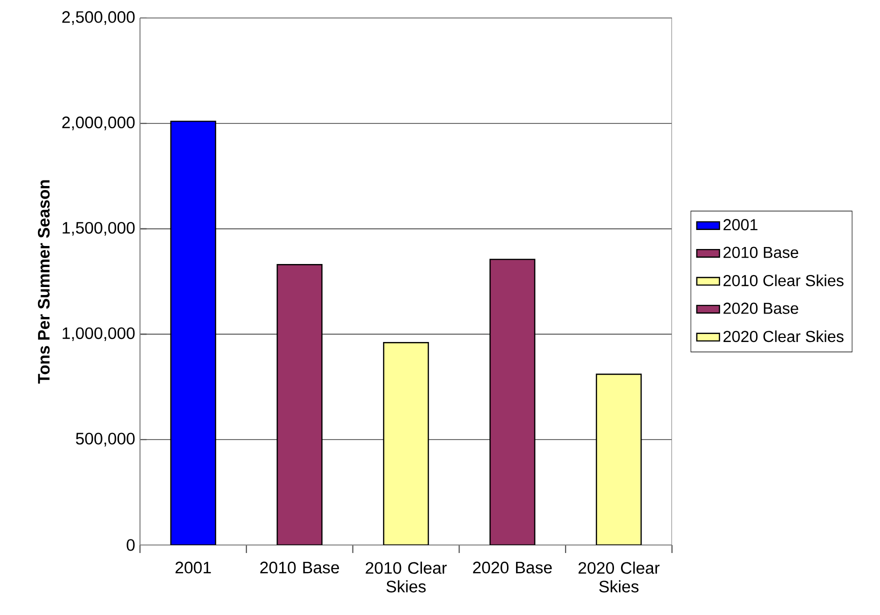 The width and height of the screenshot is (880, 615). I want to click on y-tick-label: 2,500,000, so click(98, 18).